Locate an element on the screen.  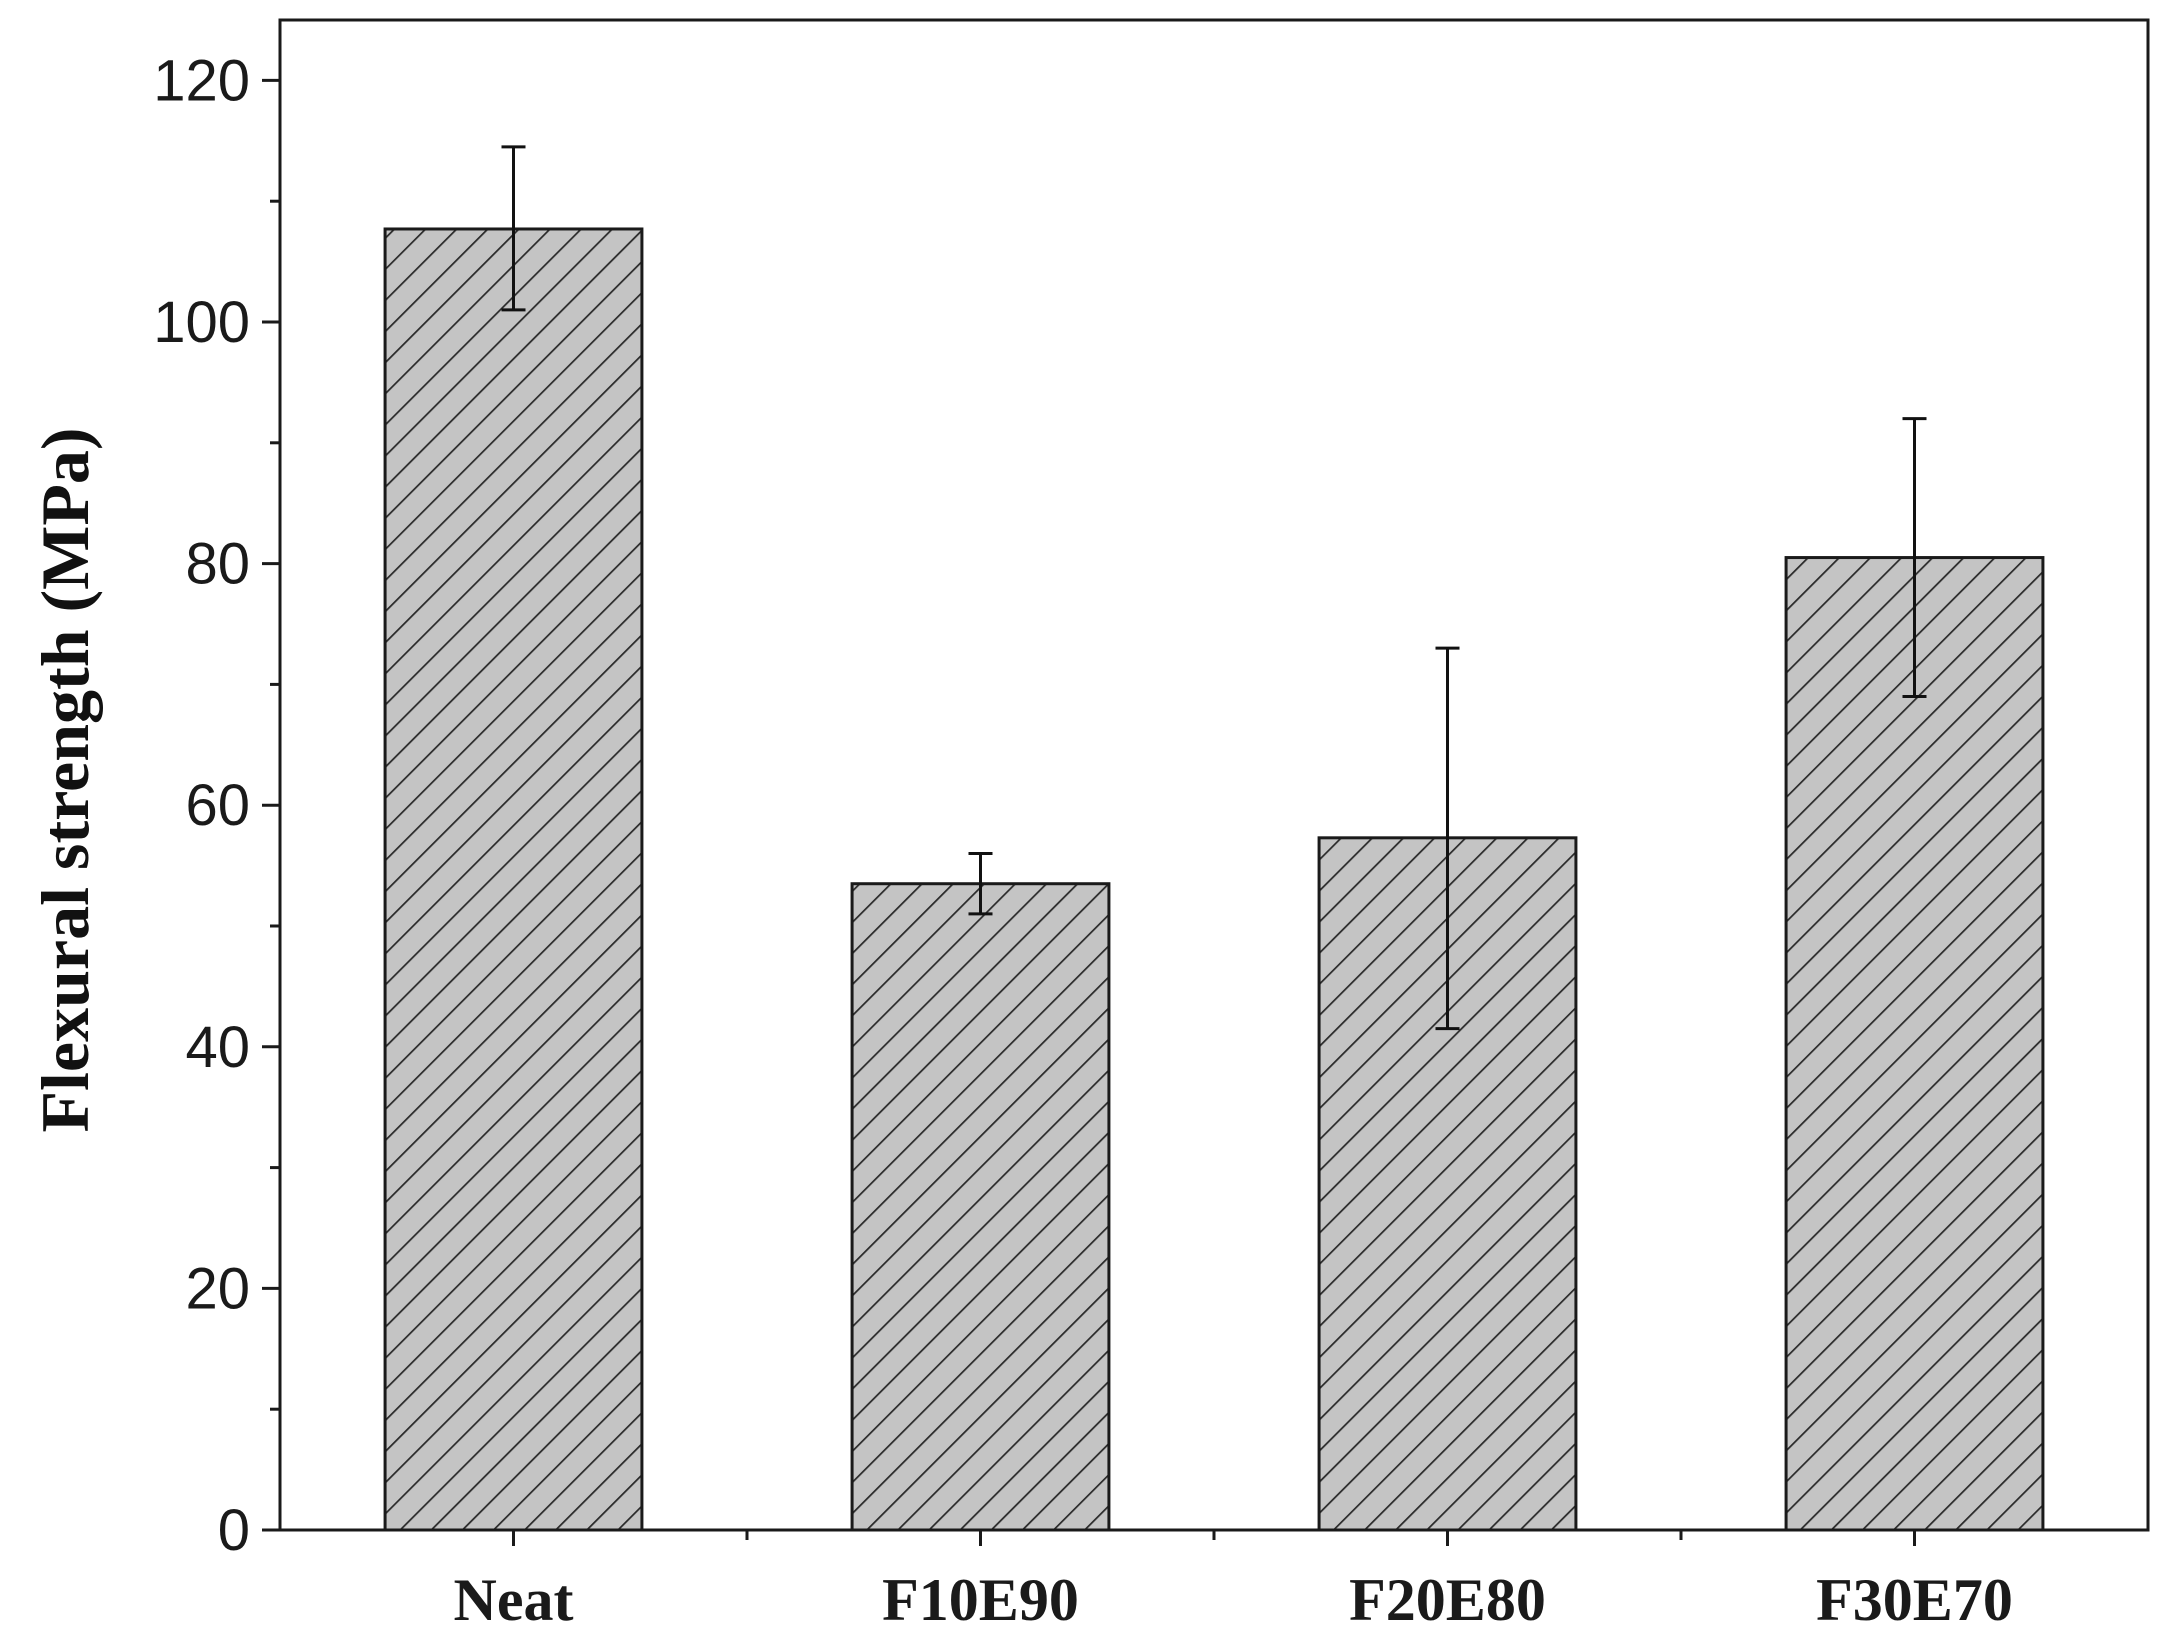
y-tick-label: 20 is located at coordinates (217, 1288).